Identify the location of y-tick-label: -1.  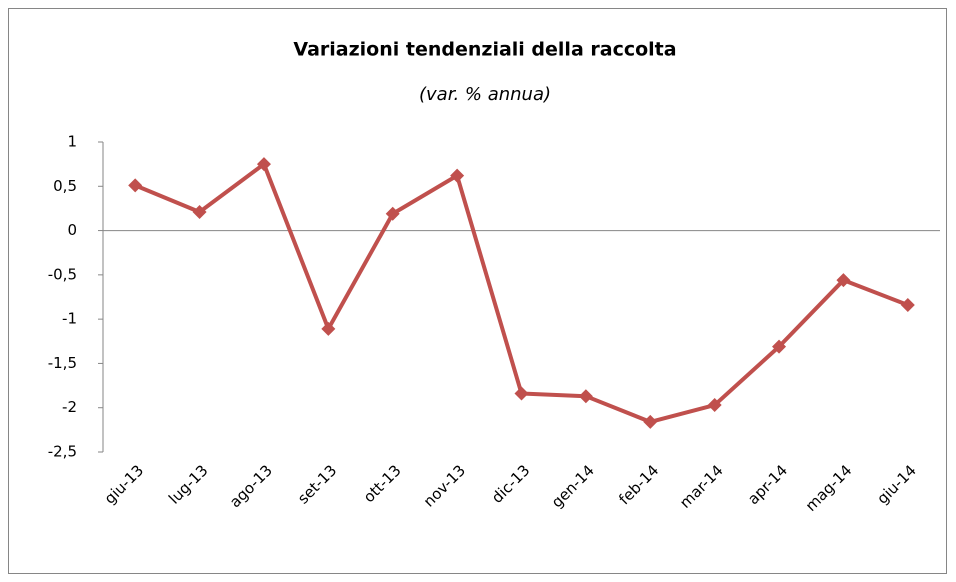
(69, 319).